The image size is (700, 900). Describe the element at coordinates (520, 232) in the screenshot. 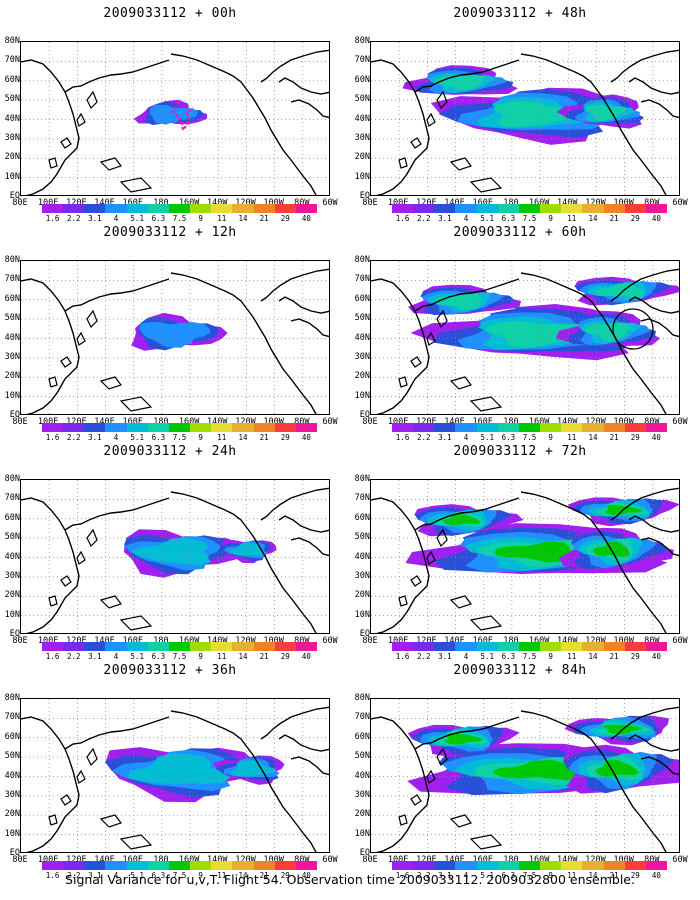

I see `panel-title: 2009033112 + 60h` at that location.